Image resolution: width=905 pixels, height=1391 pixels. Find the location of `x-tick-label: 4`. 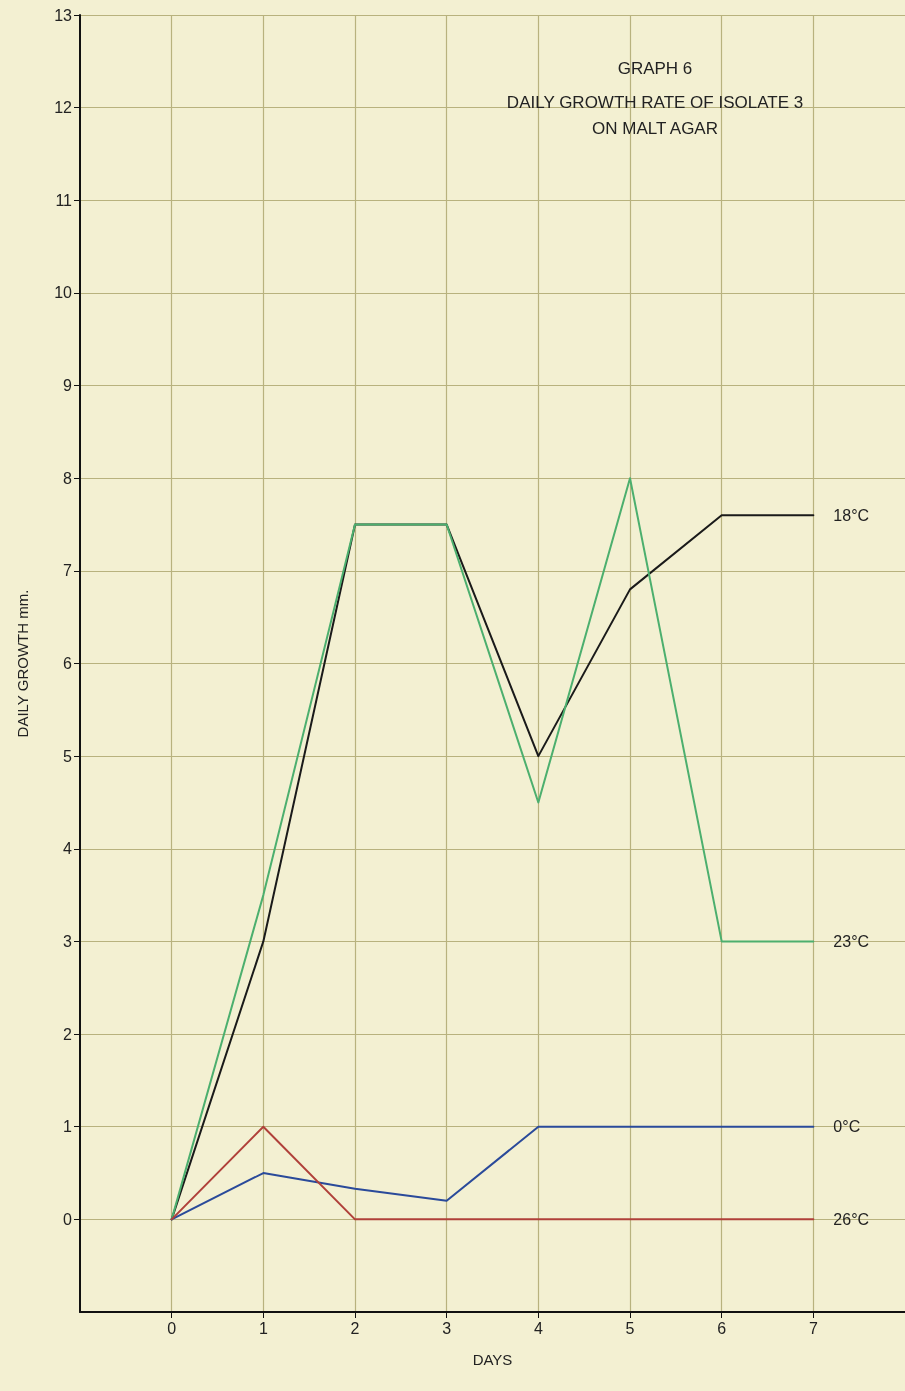

x-tick-label: 4 is located at coordinates (538, 1328).